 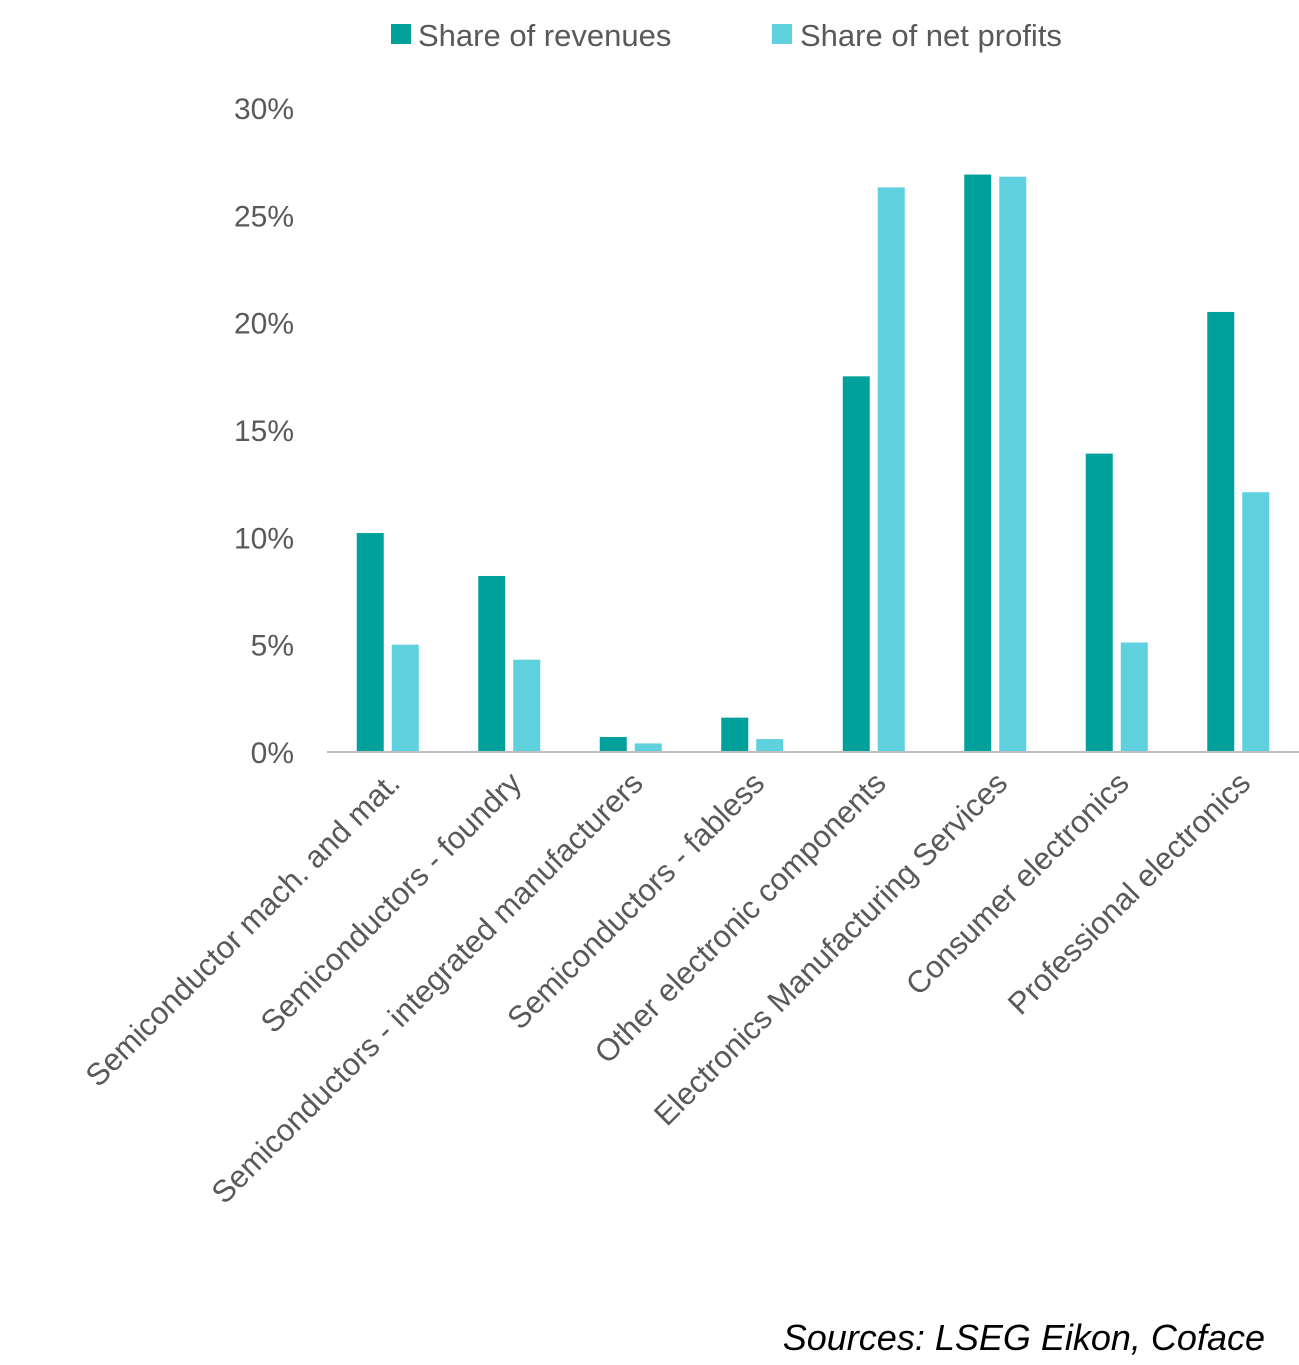 What do you see at coordinates (1023, 1337) in the screenshot?
I see `source-note: Sources: LSEG Eikon, Coface` at bounding box center [1023, 1337].